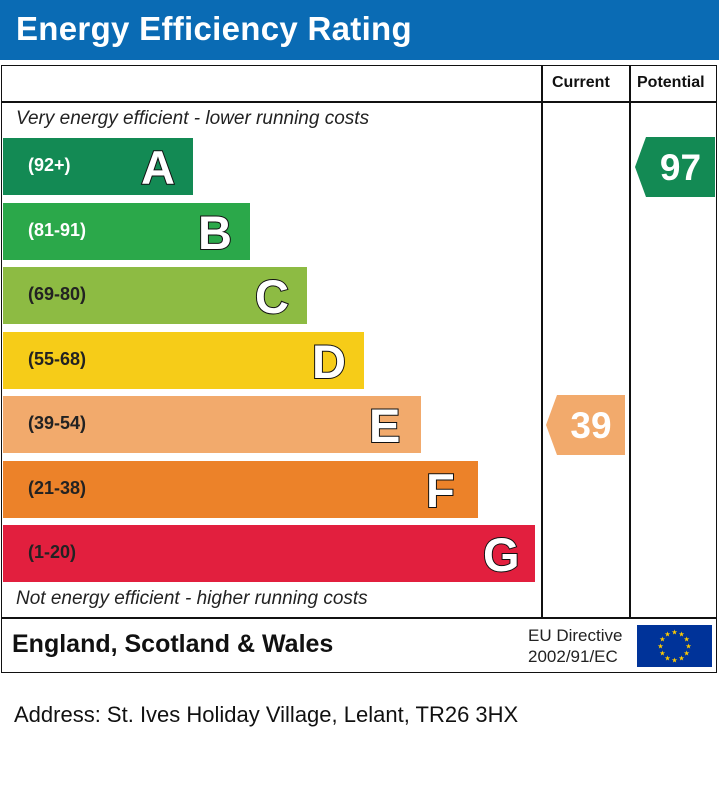 The height and width of the screenshot is (805, 719). I want to click on band-letter: B, so click(215, 232).